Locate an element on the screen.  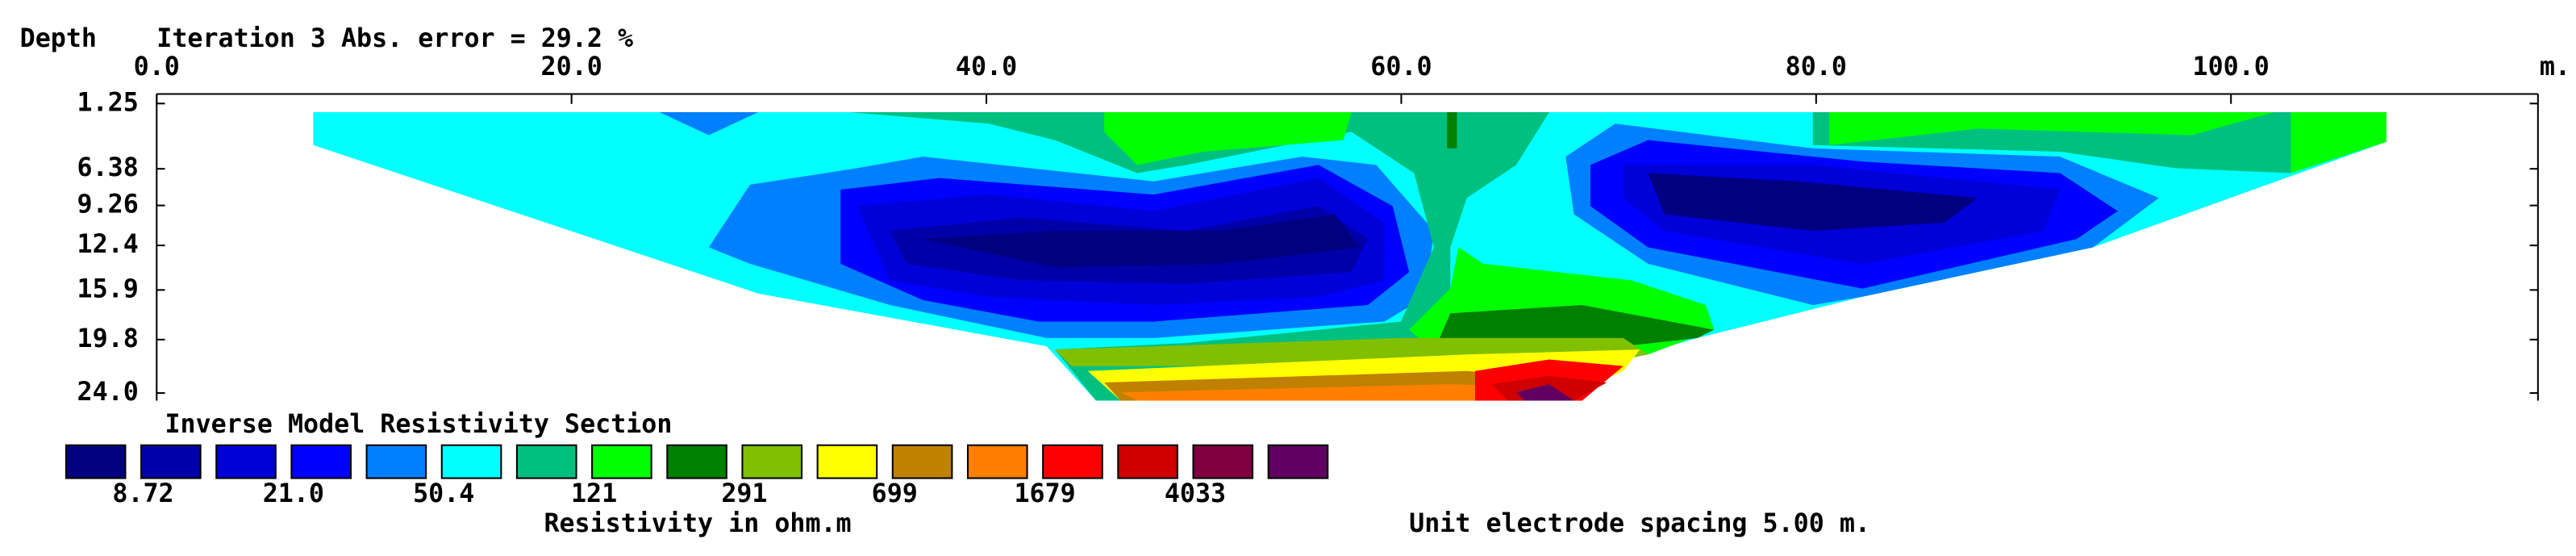
colorbar-tick-label: 121 is located at coordinates (594, 493).